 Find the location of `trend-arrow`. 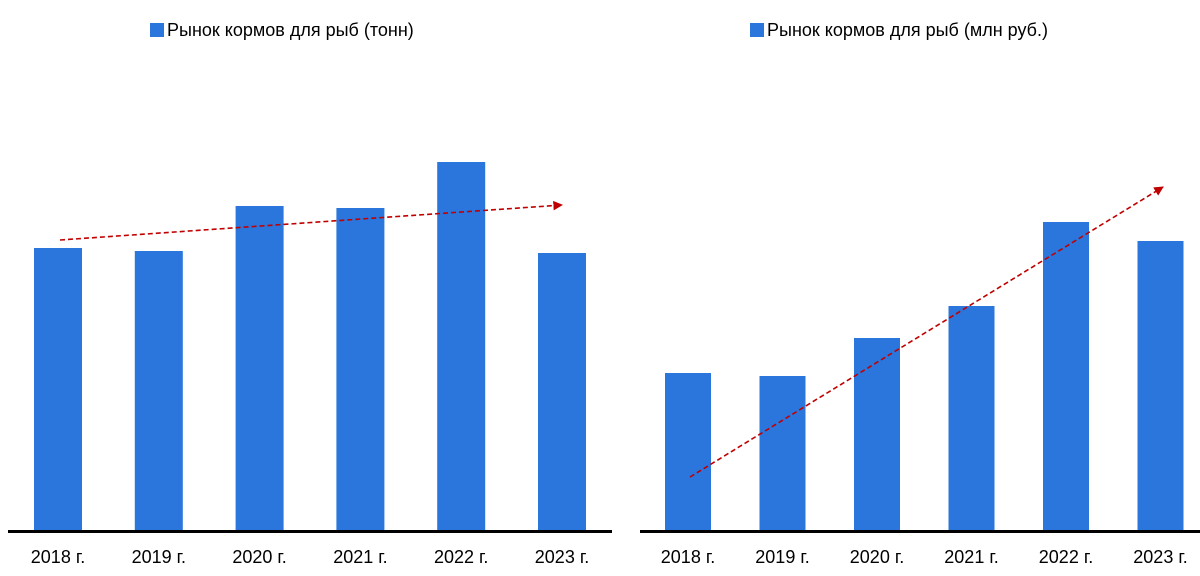

trend-arrow is located at coordinates (311, 220).